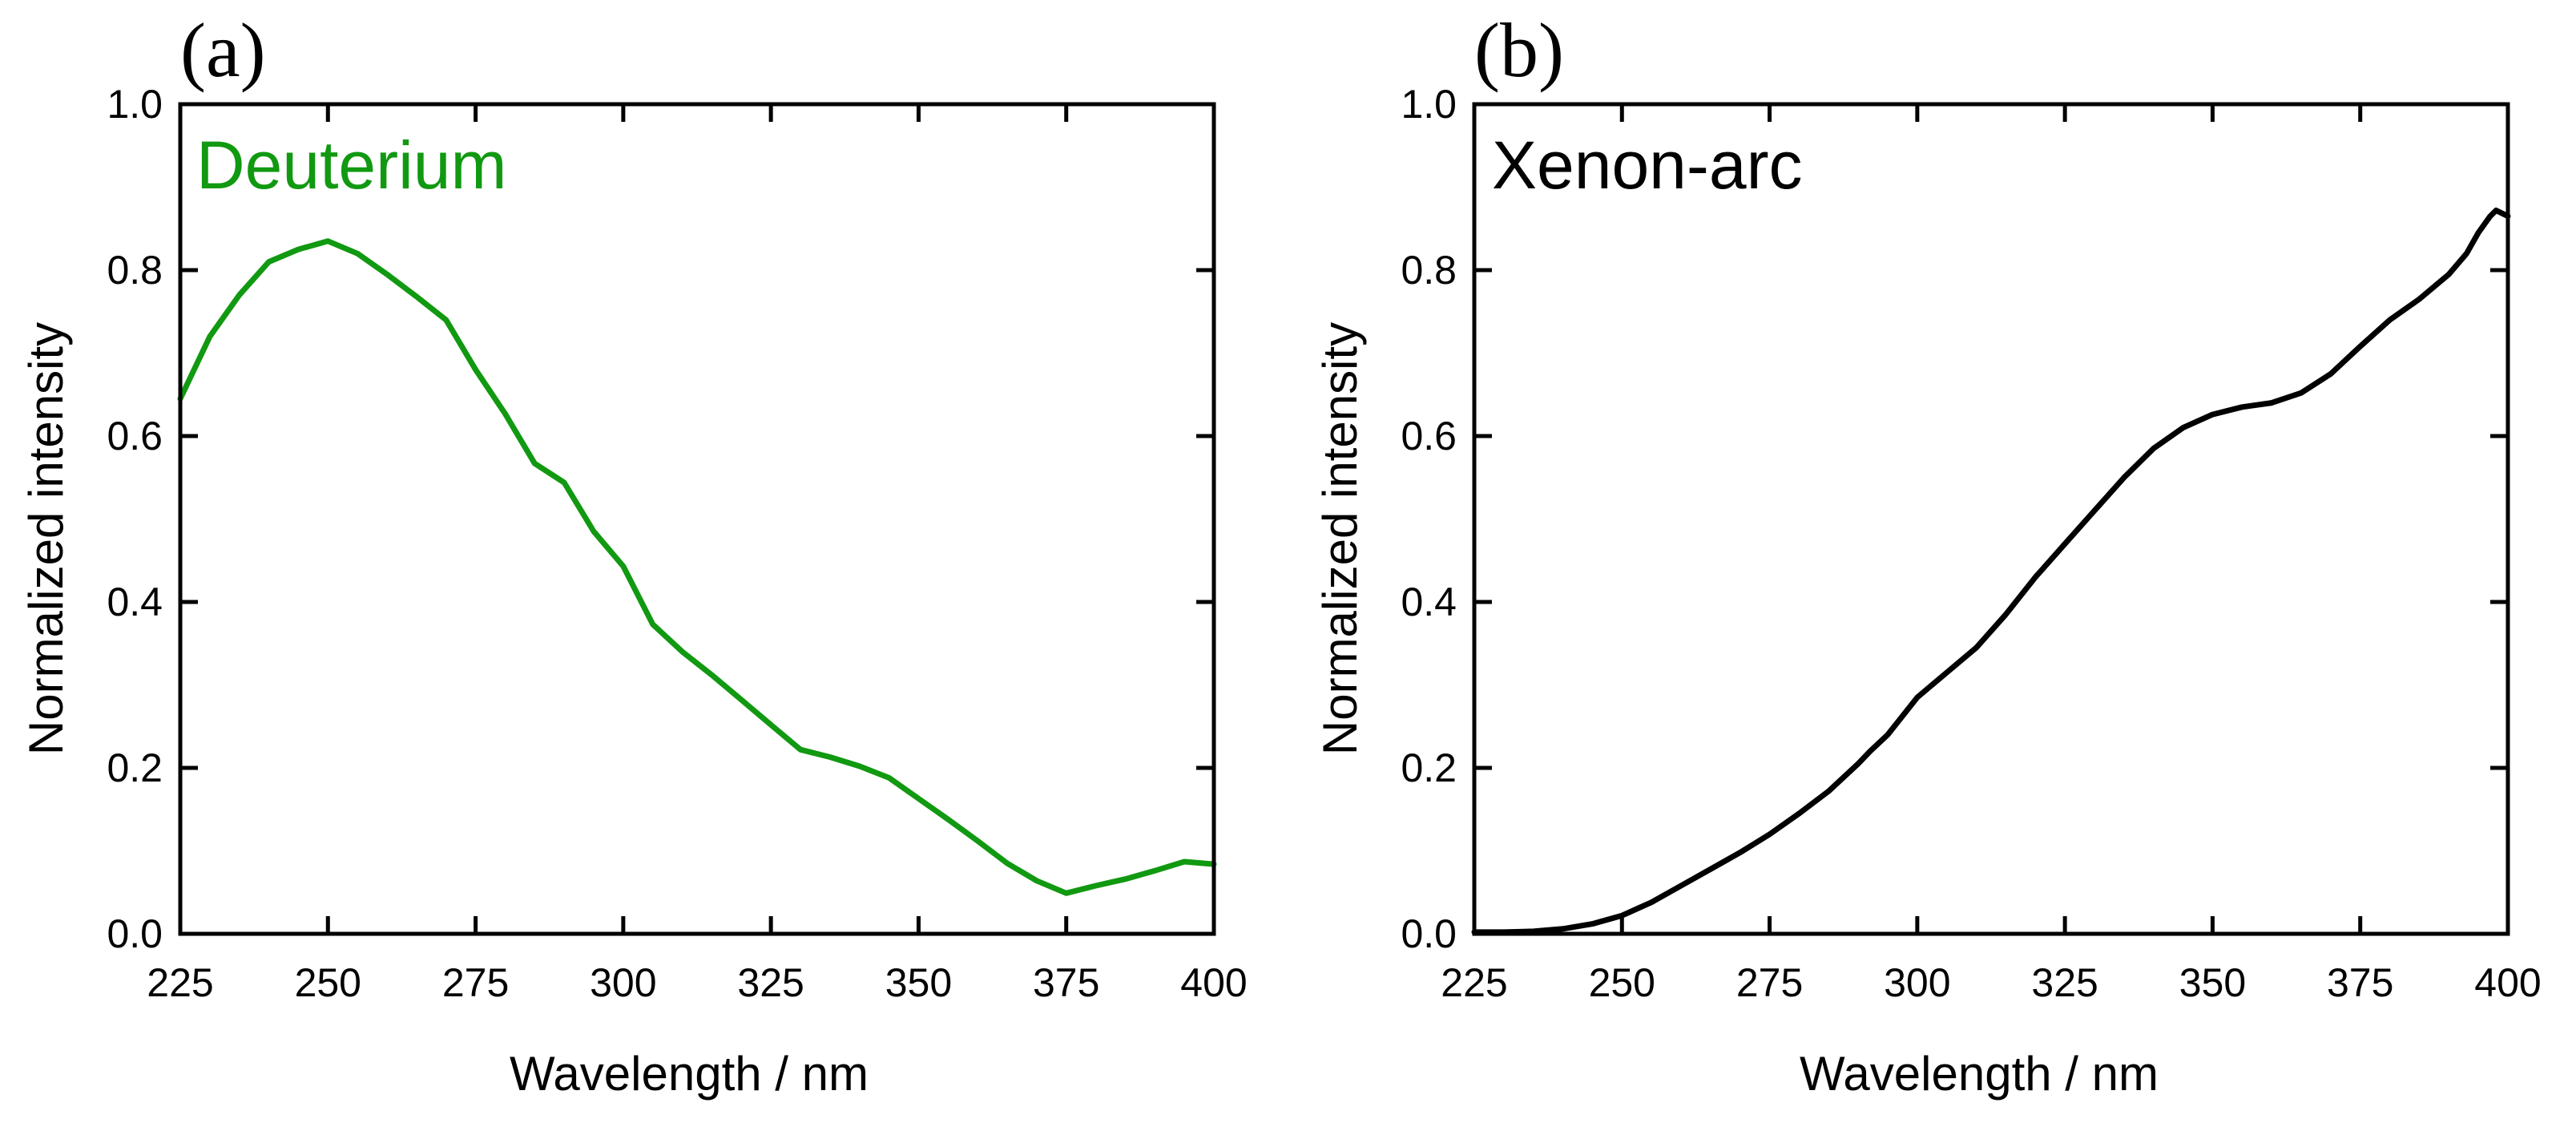 The height and width of the screenshot is (1131, 2576). I want to click on x-tick-label-b: 225, so click(1474, 982).